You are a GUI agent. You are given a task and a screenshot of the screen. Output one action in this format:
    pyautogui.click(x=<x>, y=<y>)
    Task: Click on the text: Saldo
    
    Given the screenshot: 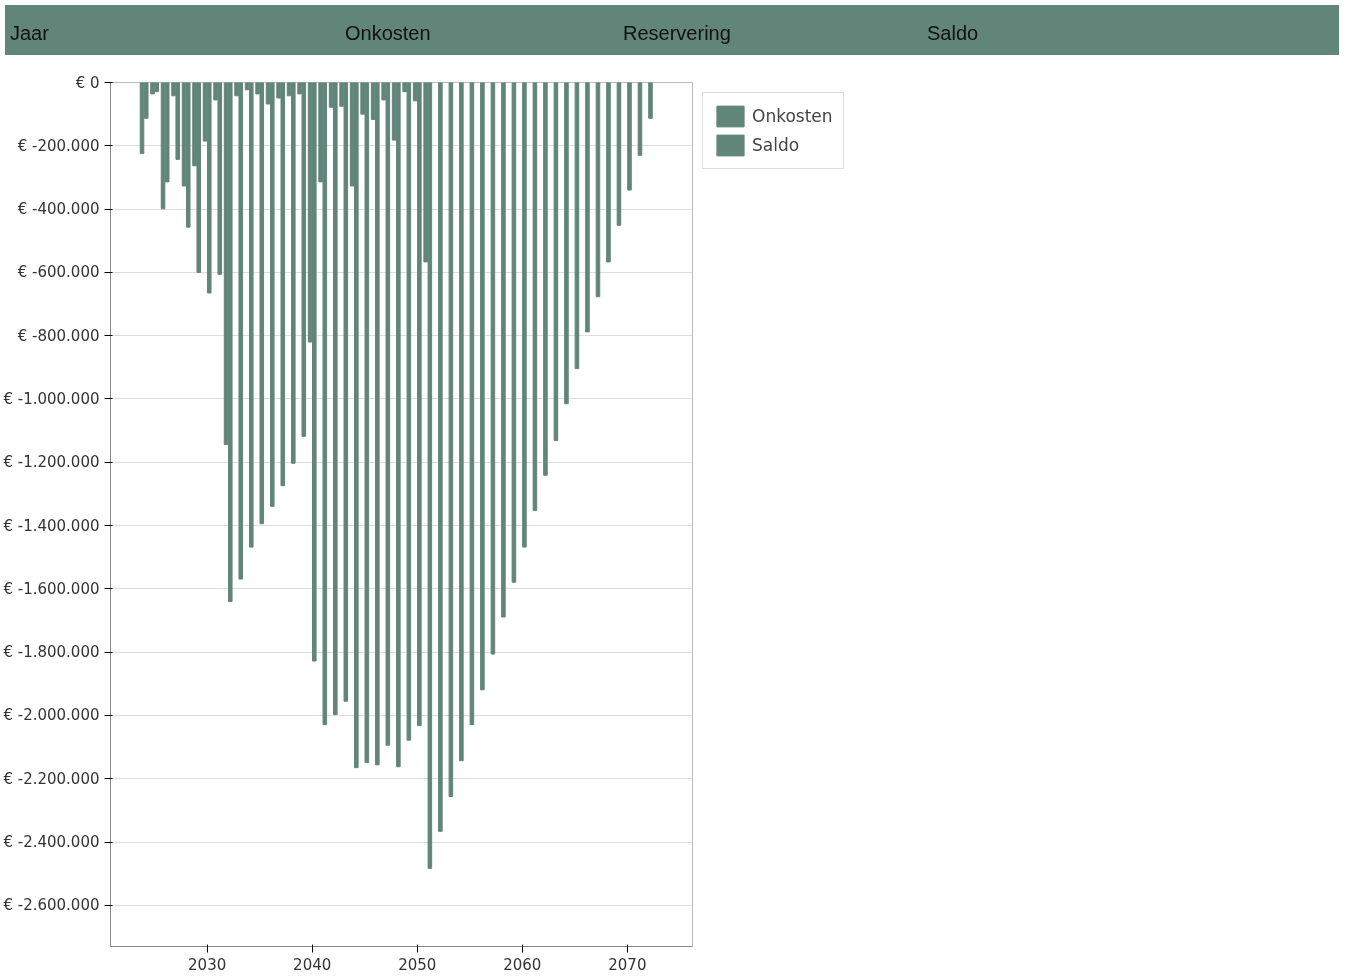 What is the action you would take?
    pyautogui.click(x=953, y=33)
    